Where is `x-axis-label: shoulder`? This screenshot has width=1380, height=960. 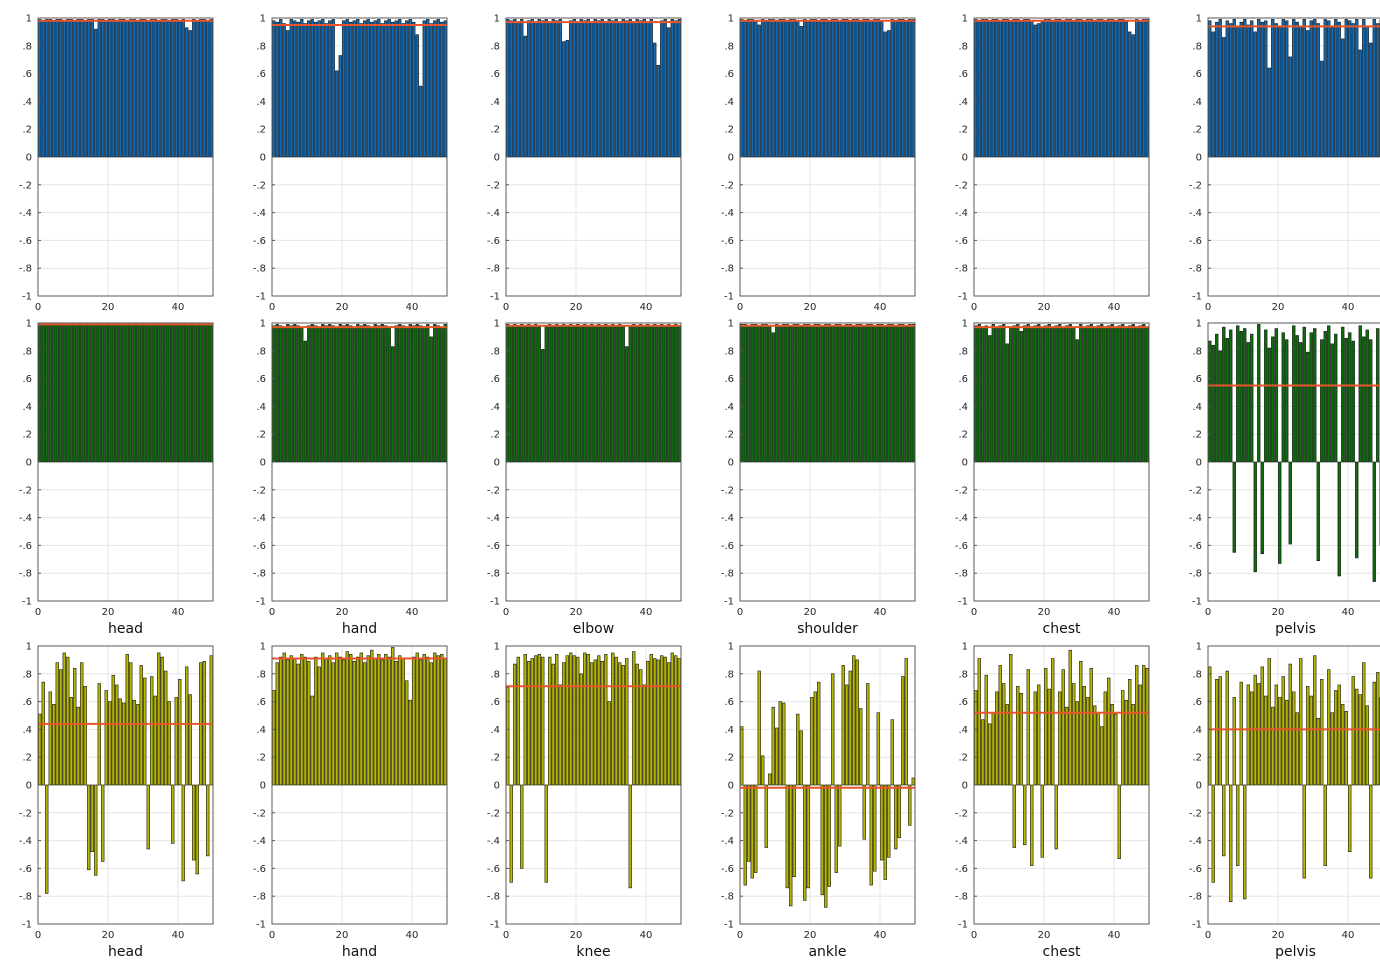
x-axis-label: shoulder is located at coordinates (827, 629).